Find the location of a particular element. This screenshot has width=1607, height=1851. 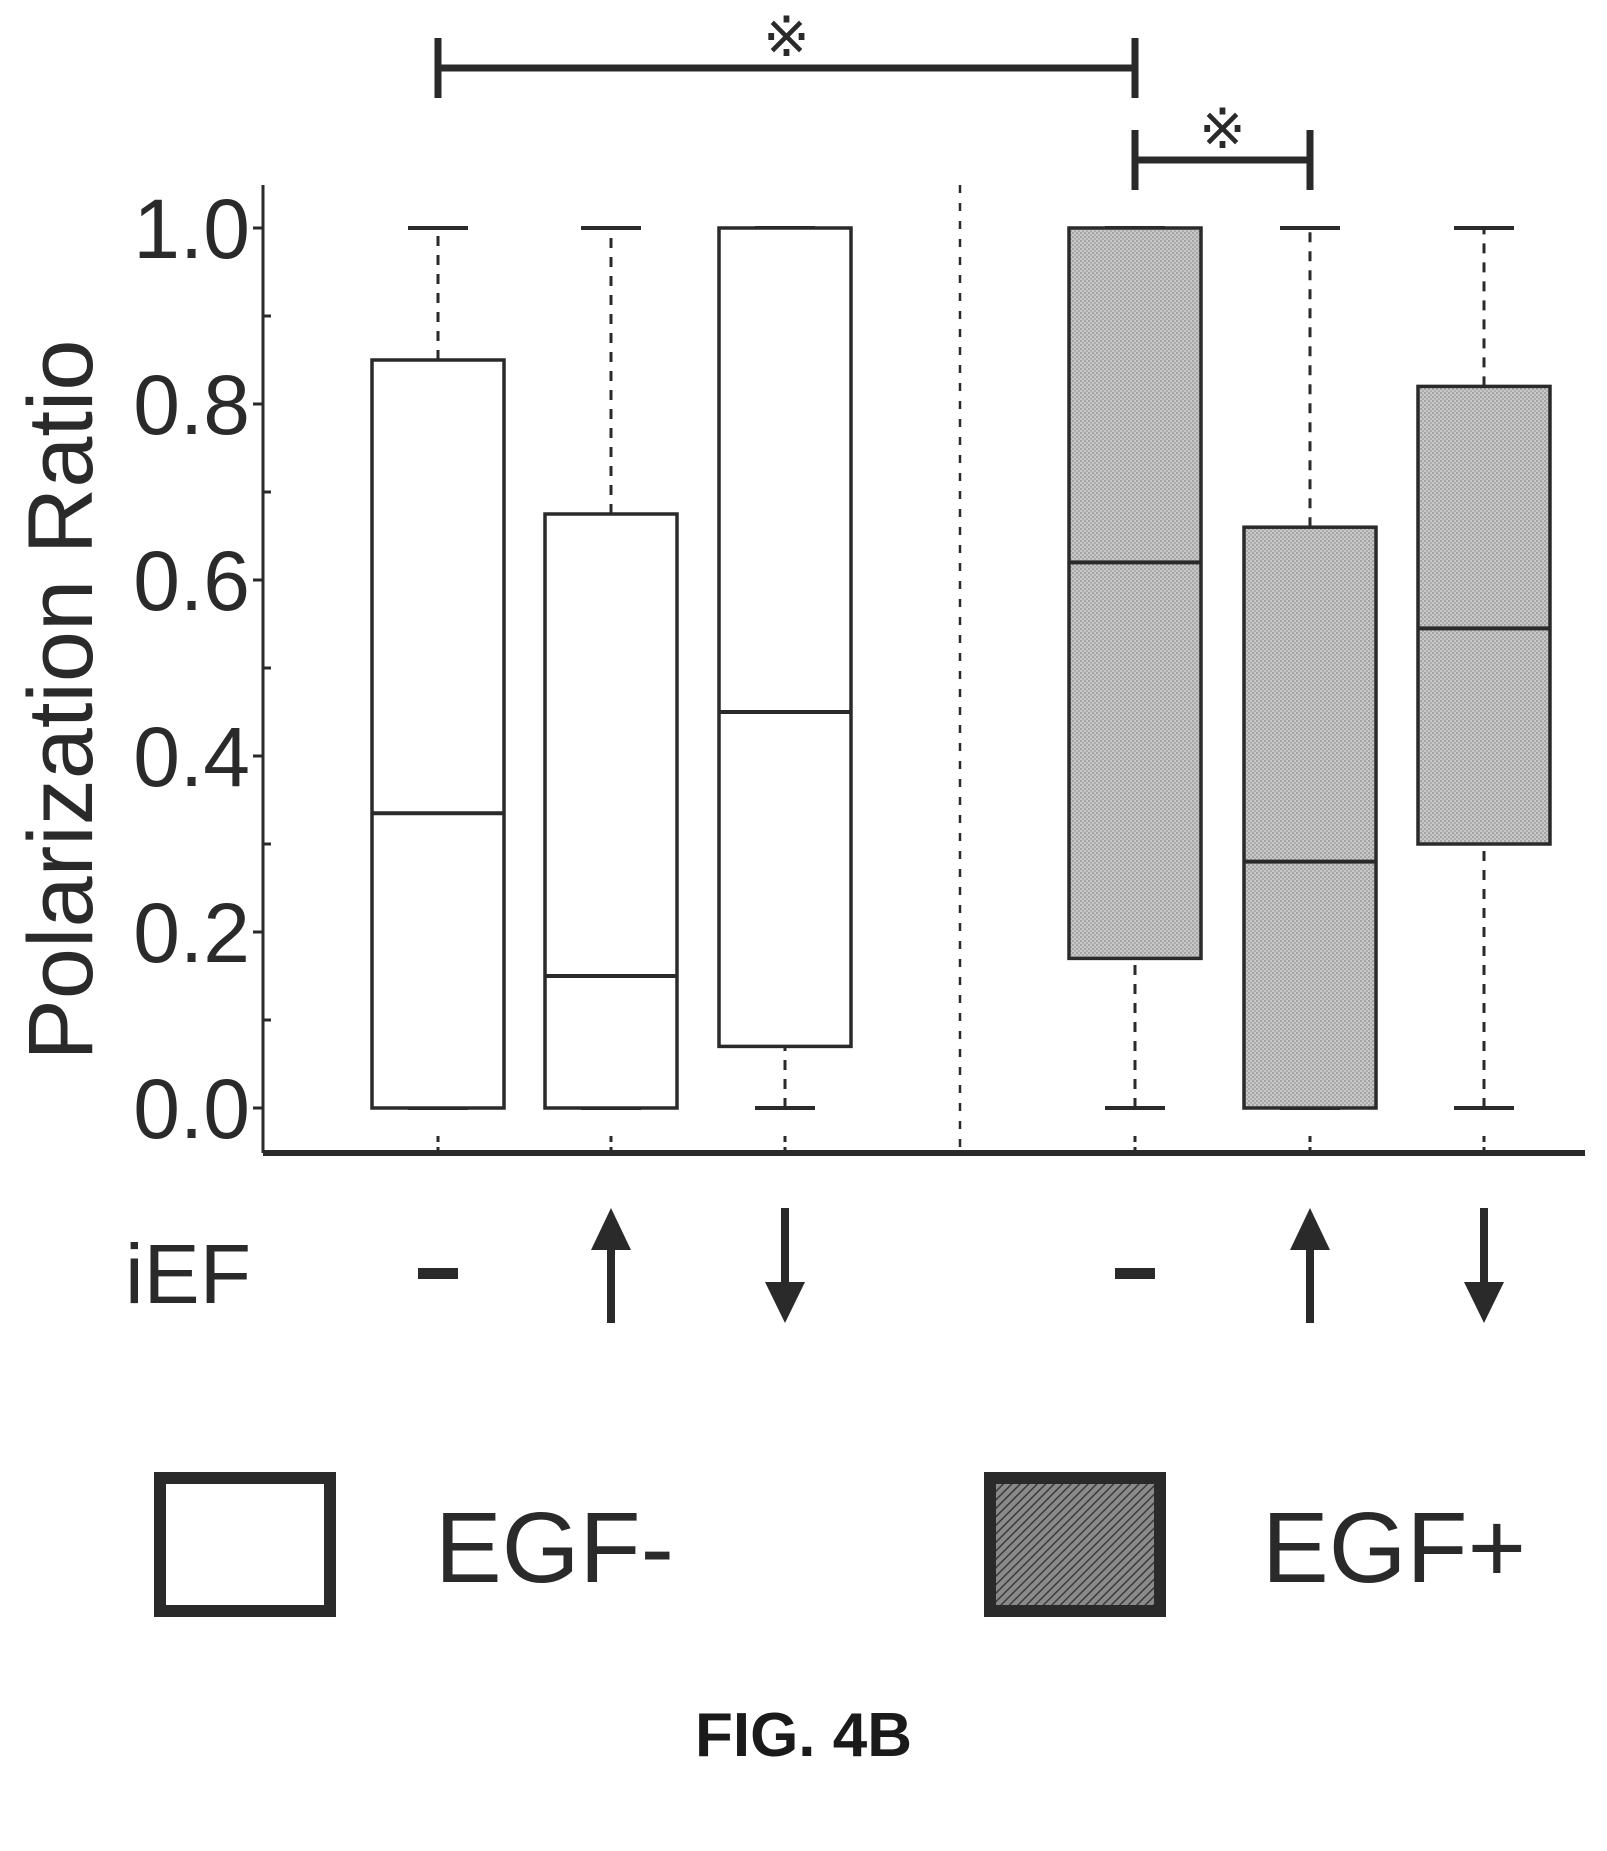

legend-entry-2: EGF+ is located at coordinates (1255, 1544).